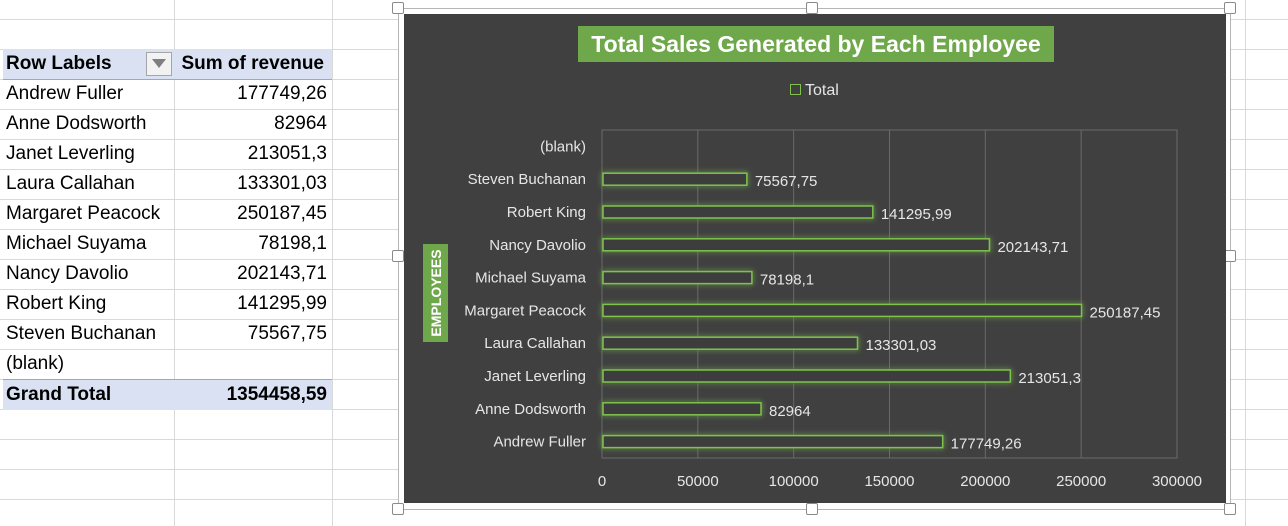 This screenshot has width=1288, height=526. Describe the element at coordinates (167, 394) in the screenshot. I see `grand-total-row: Grand Total 1354458,59` at that location.